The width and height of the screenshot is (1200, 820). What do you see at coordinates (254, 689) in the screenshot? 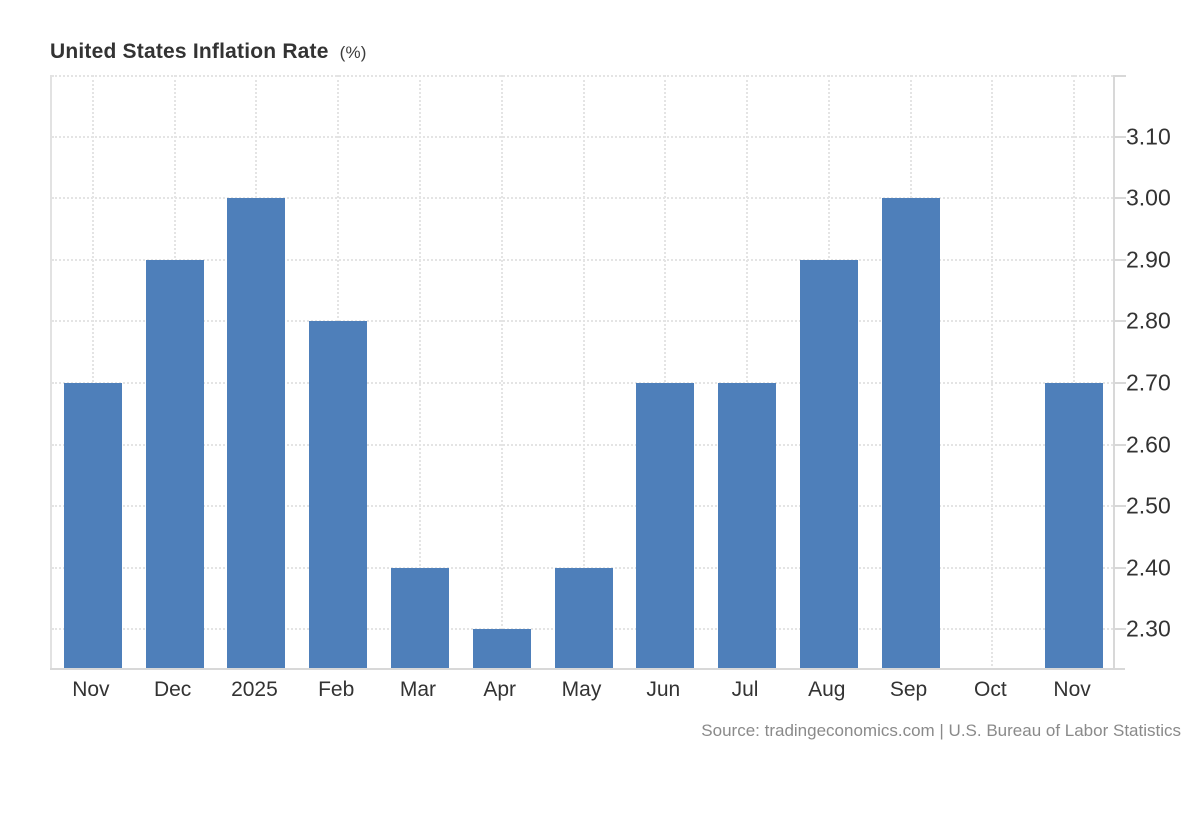
I see `x-tick-label: 2025` at bounding box center [254, 689].